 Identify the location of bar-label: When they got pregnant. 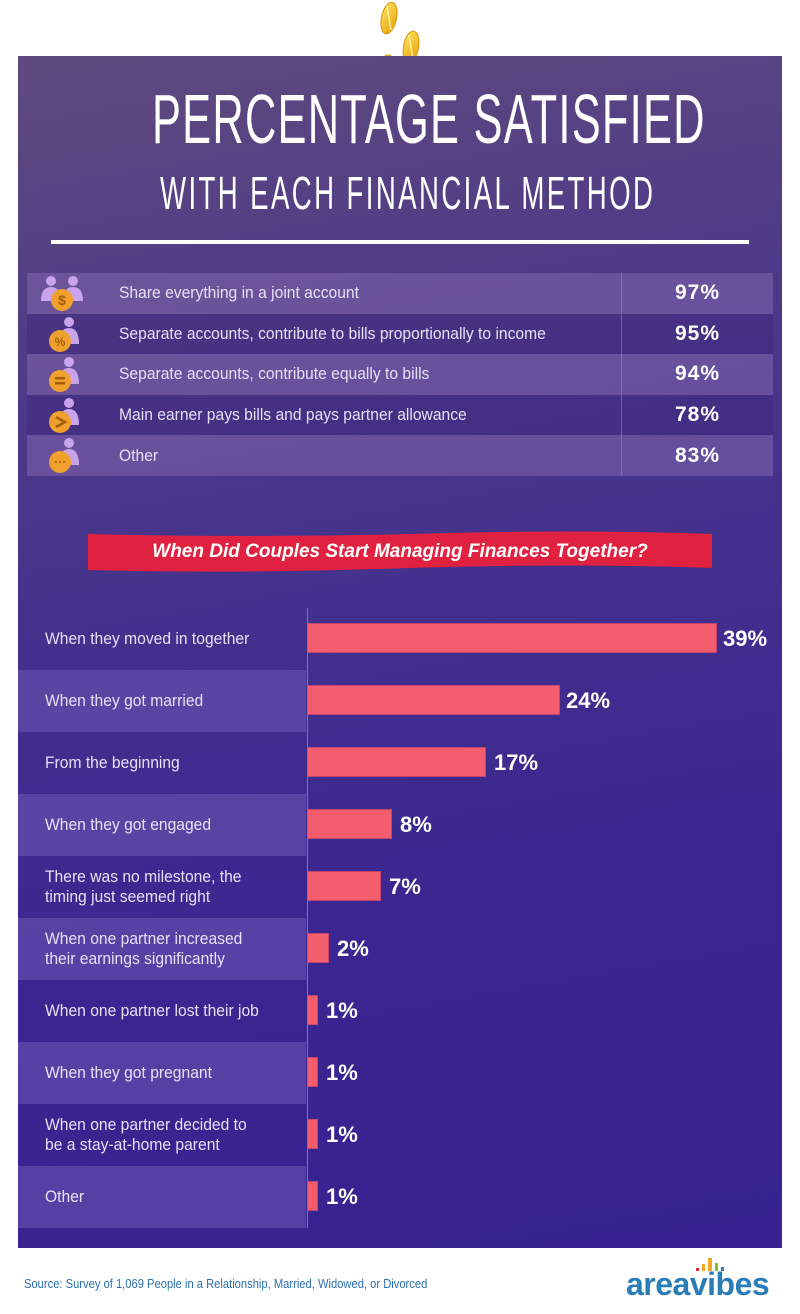
(128, 1072).